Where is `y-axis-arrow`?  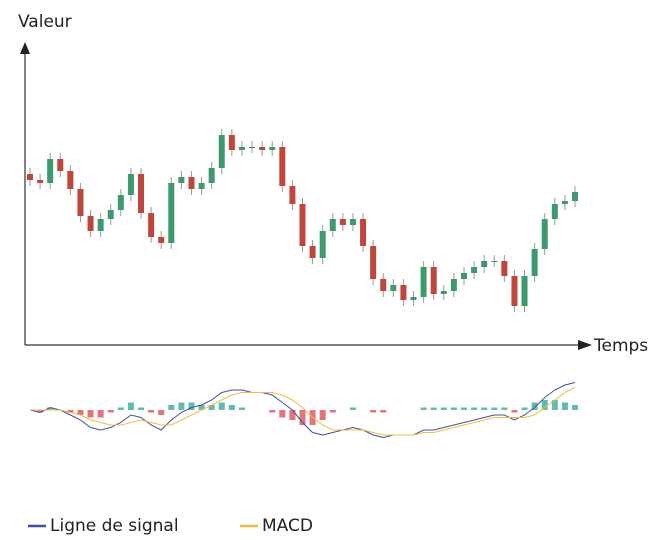 y-axis-arrow is located at coordinates (25, 48).